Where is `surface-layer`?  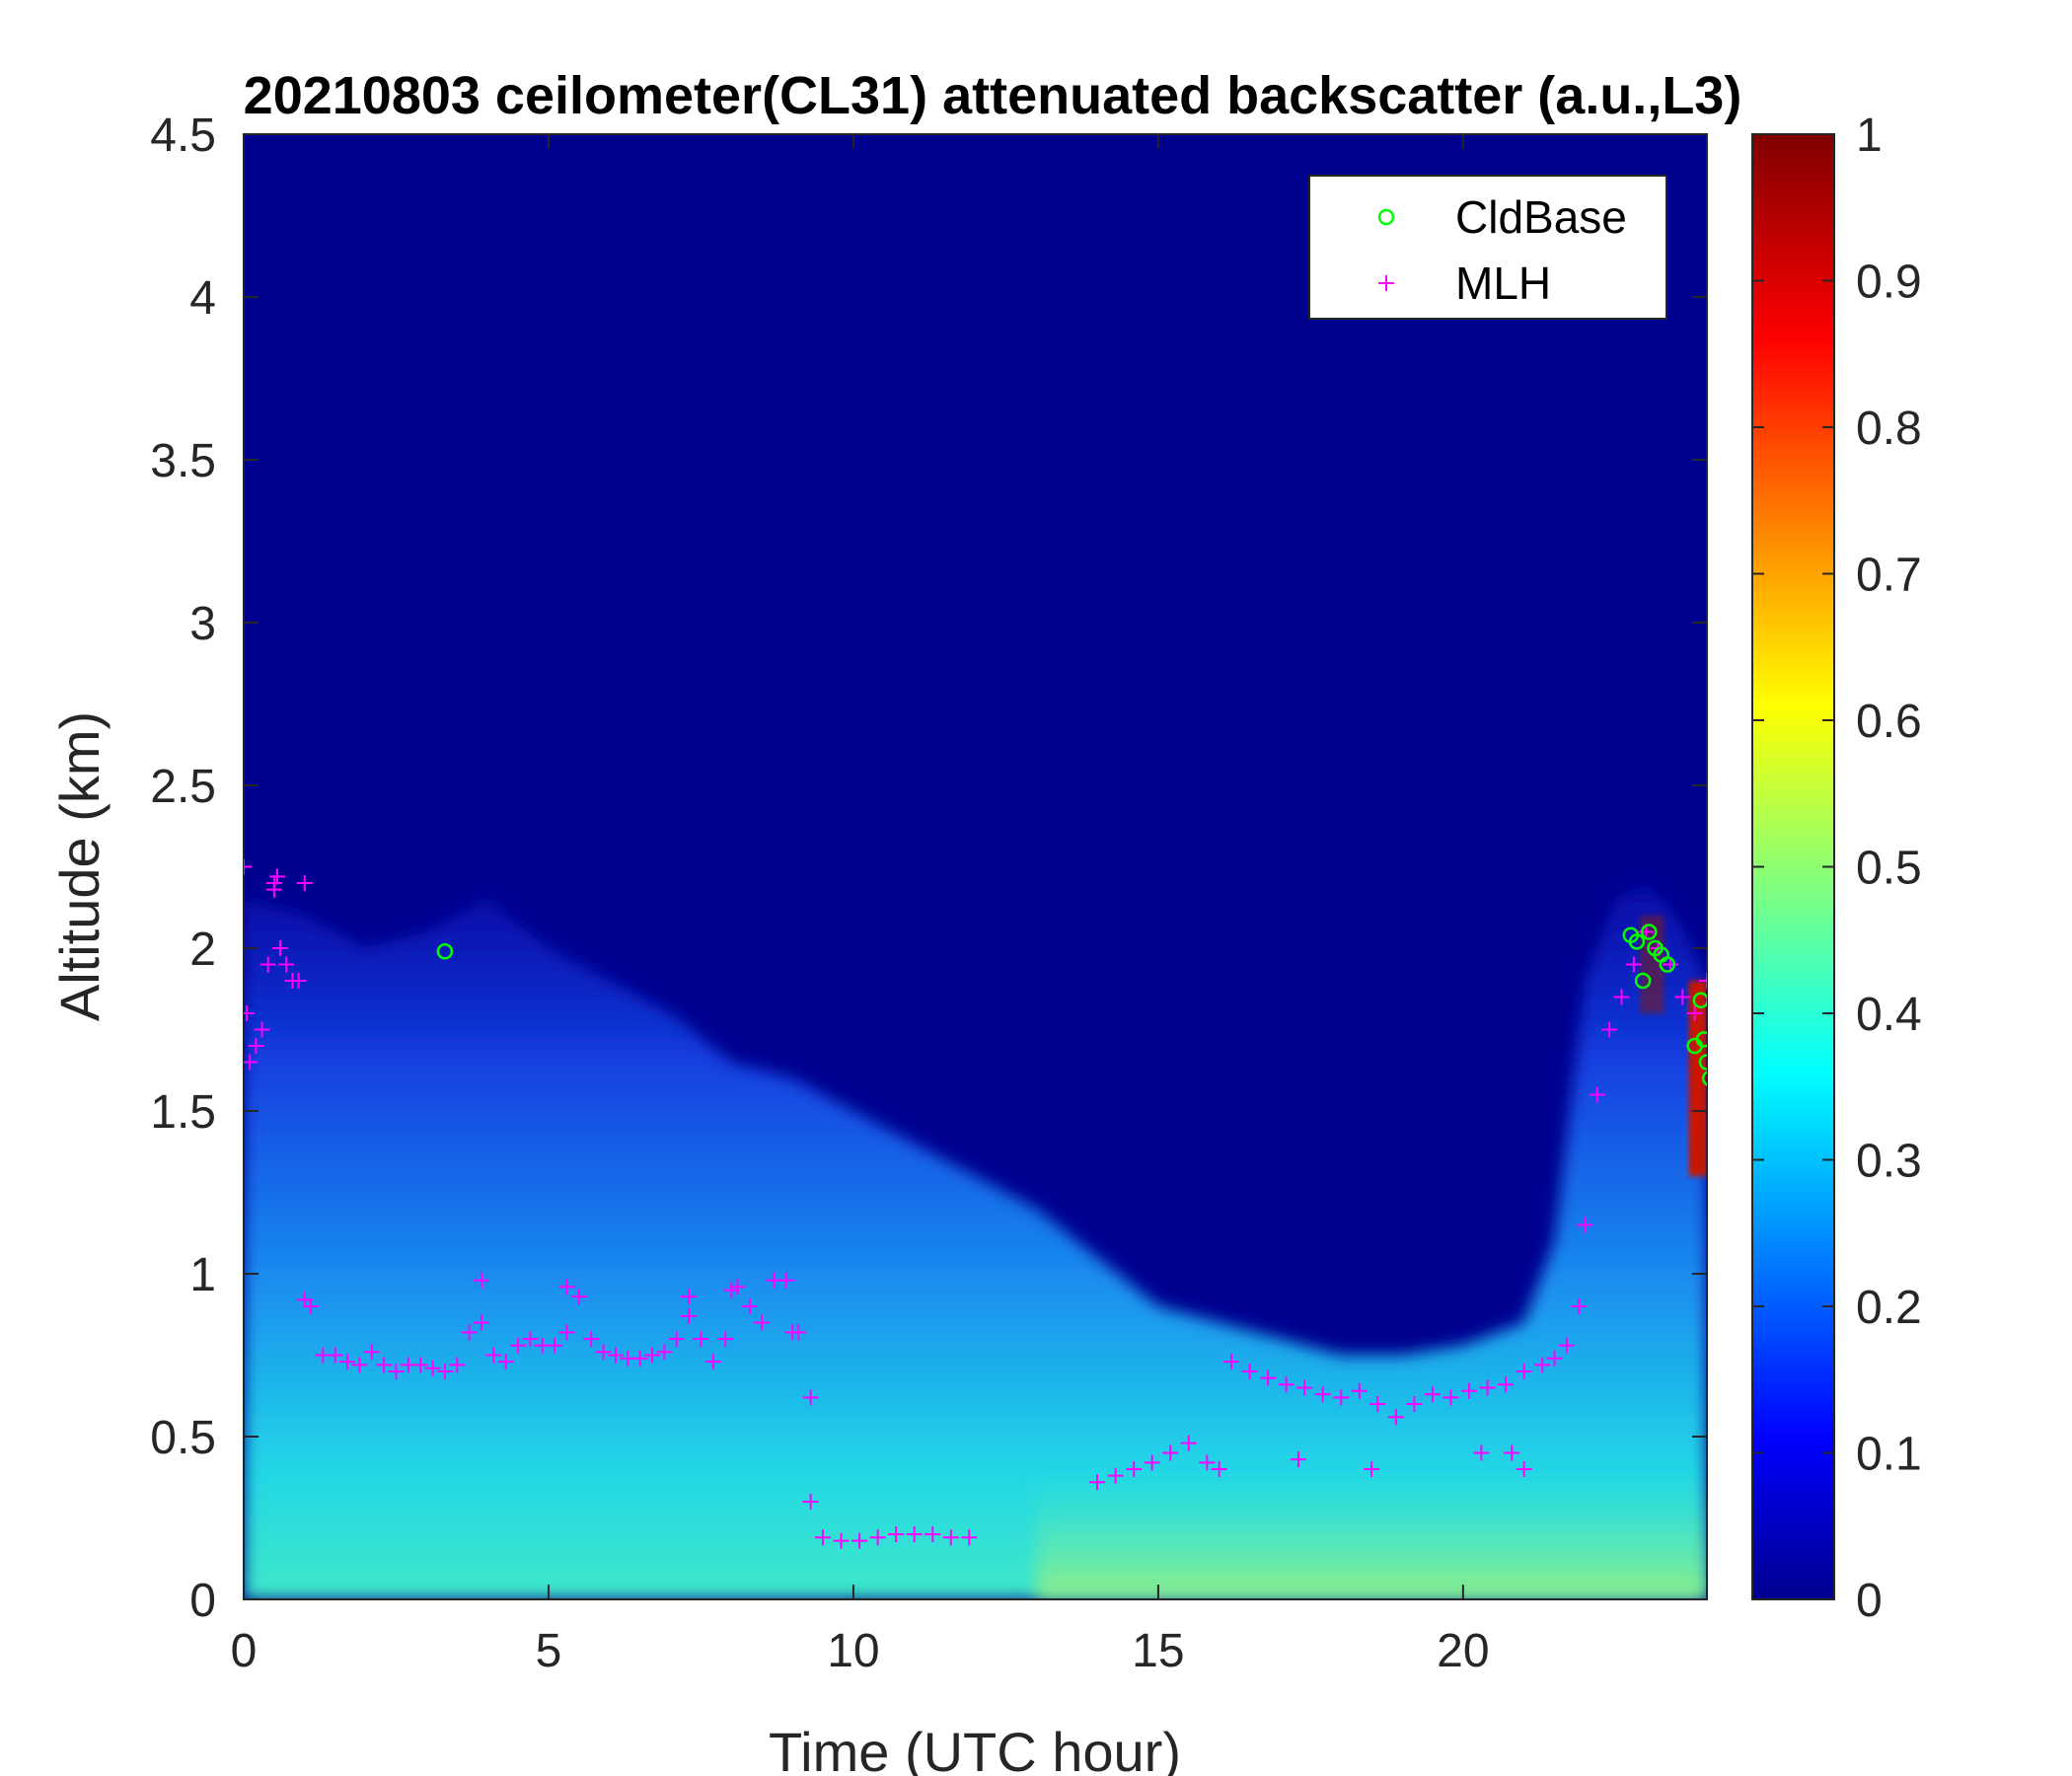
surface-layer is located at coordinates (1372, 1534).